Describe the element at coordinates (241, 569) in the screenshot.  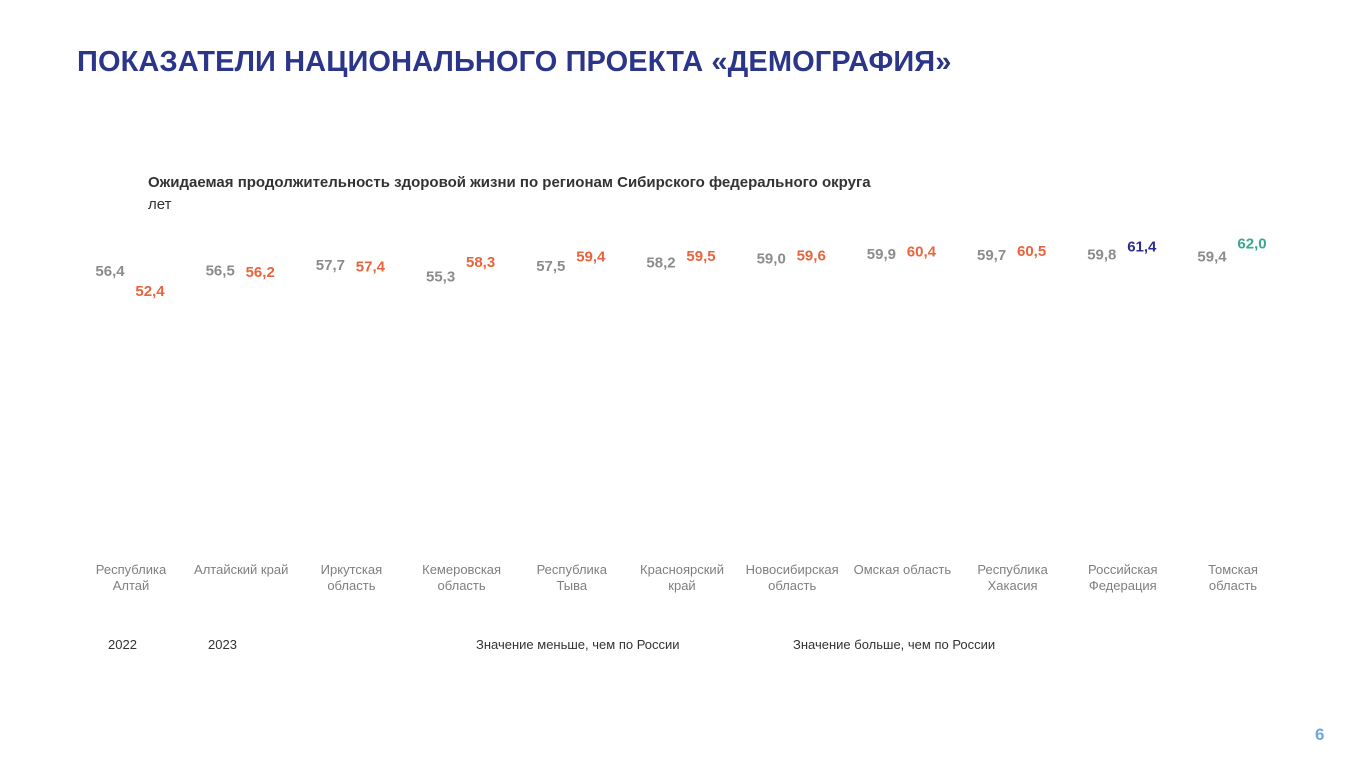
I see `x-tick-label: Алтайский край` at that location.